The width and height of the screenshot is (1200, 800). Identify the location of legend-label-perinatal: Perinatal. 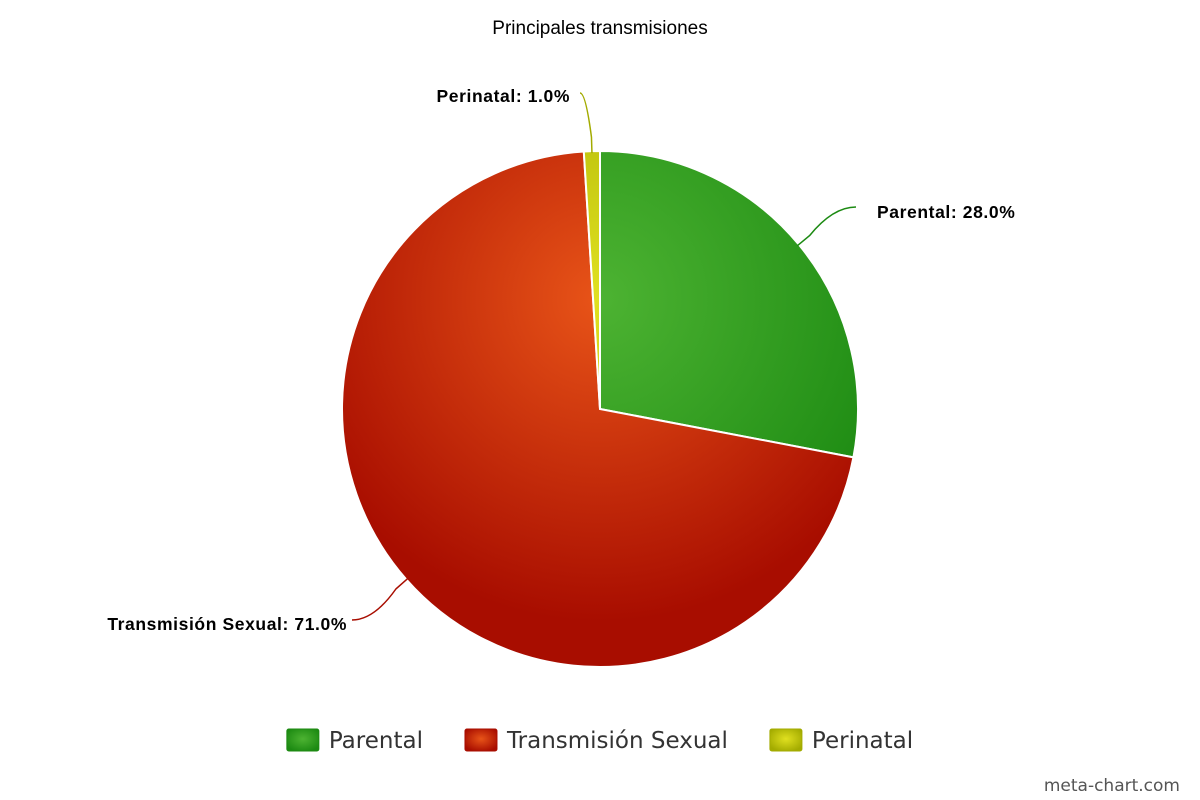
(862, 741).